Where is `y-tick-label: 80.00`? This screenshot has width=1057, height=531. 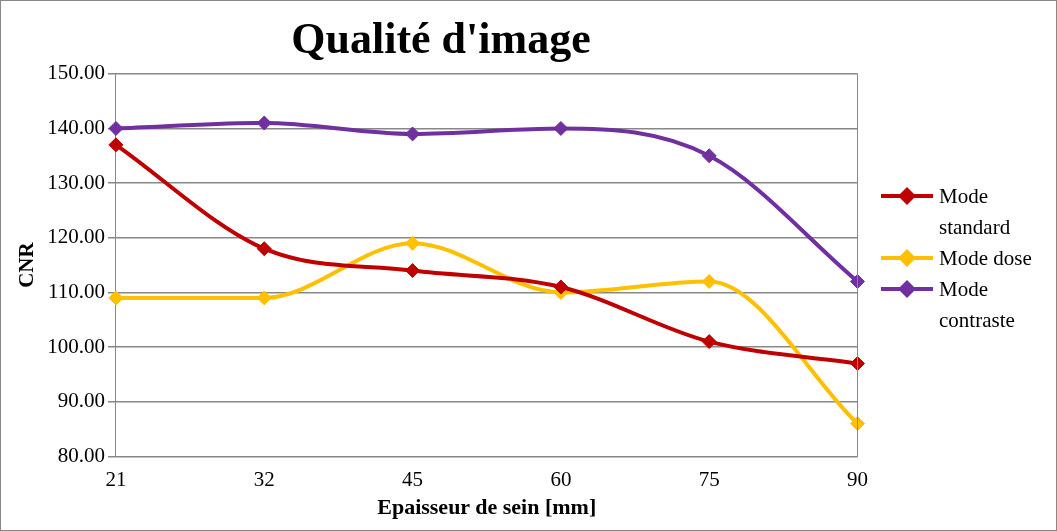 y-tick-label: 80.00 is located at coordinates (81, 454).